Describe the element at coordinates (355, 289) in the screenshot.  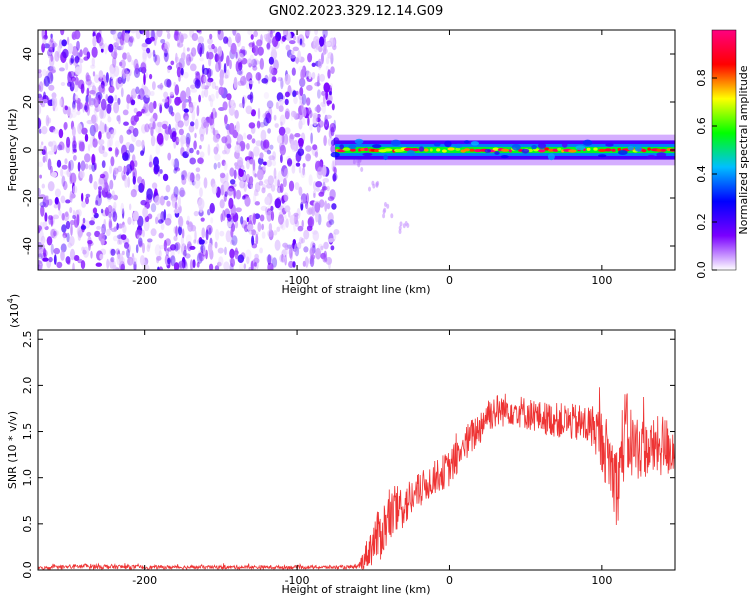
I see `spectrogram-x-label: Height of straight line (km)` at that location.